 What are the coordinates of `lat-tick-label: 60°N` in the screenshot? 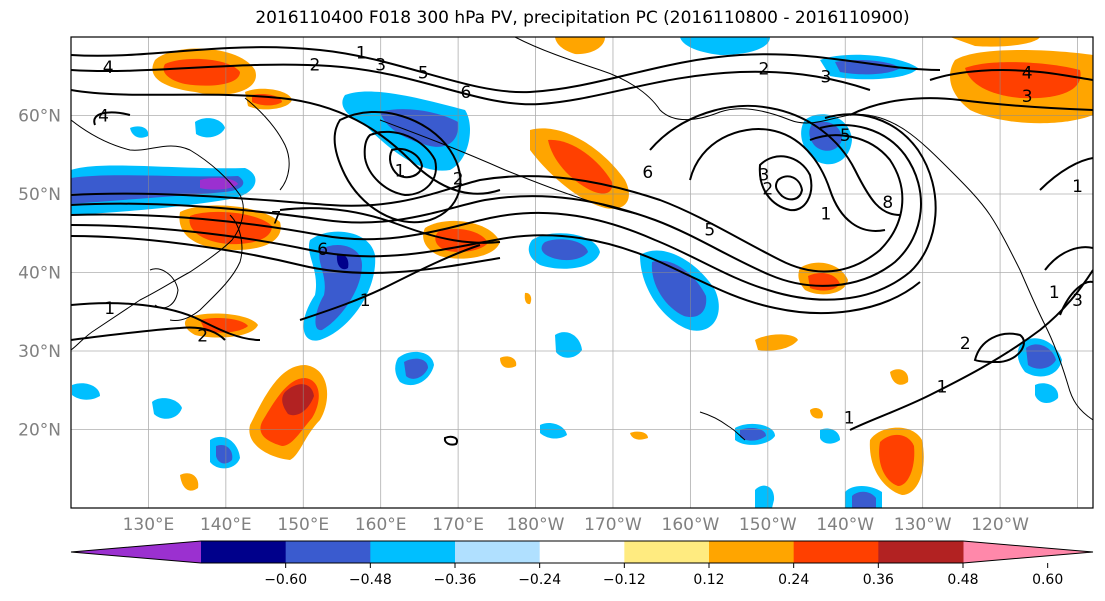 It's located at (39, 117).